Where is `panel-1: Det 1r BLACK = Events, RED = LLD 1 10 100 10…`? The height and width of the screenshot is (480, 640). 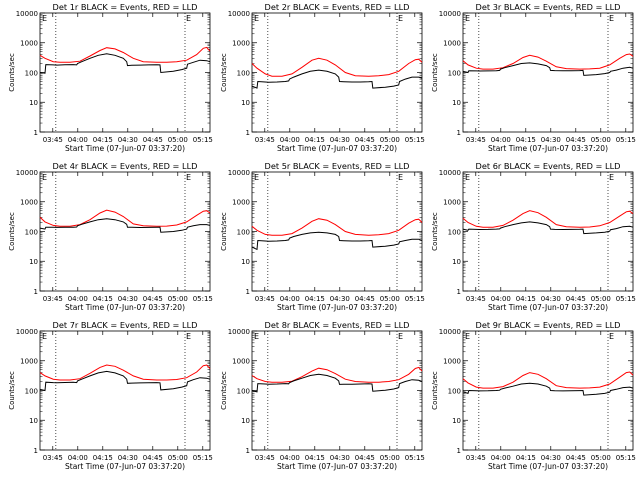 panel-1: Det 1r BLACK = Events, RED = LLD 1 10 100 10… is located at coordinates (110, 77).